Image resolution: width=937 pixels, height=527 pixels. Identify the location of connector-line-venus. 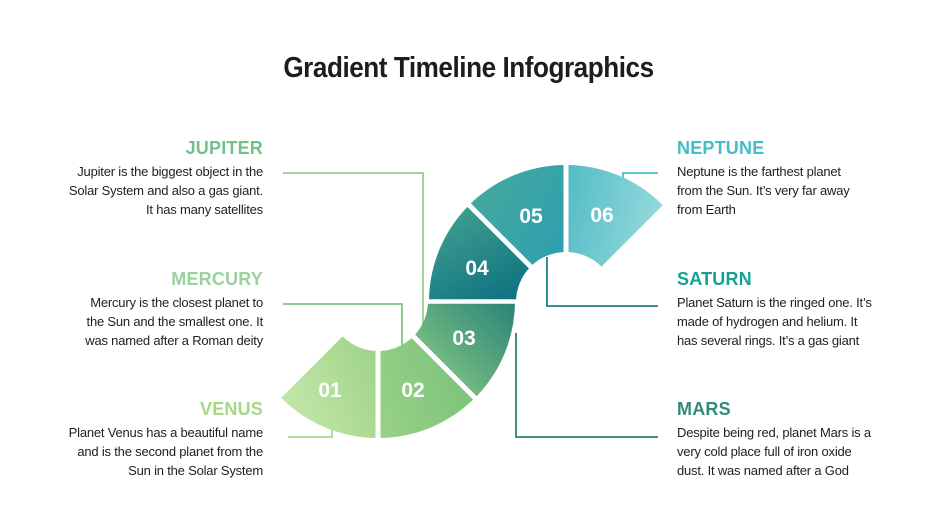
(310, 433).